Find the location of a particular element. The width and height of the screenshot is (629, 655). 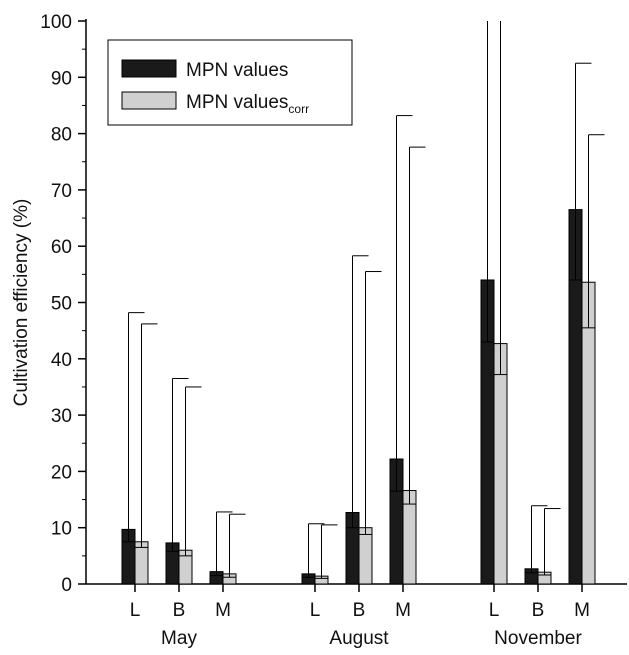

y-tick-label: 60 is located at coordinates (61, 247).